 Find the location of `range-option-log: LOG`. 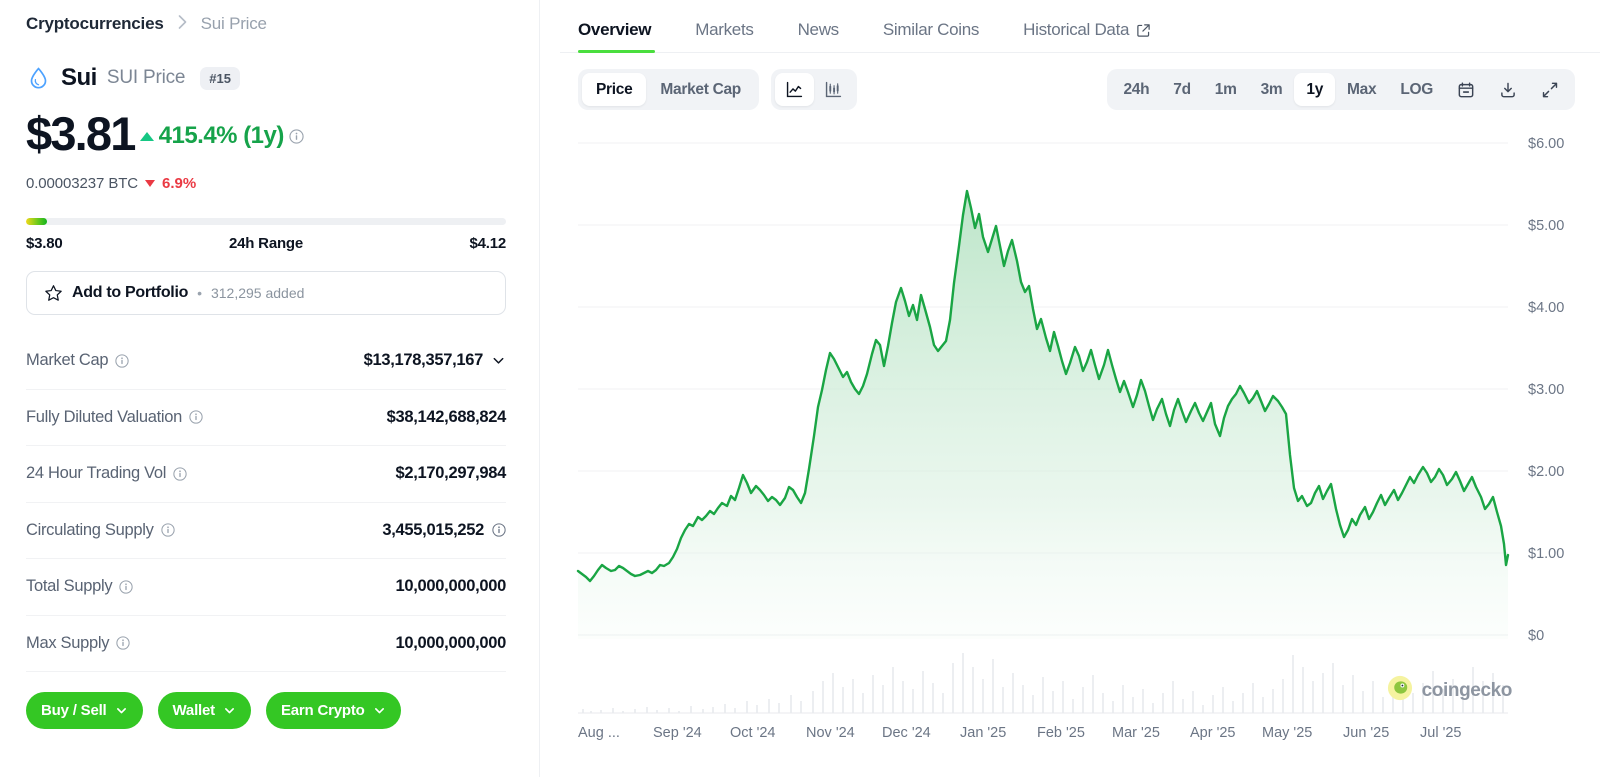

range-option-log: LOG is located at coordinates (1416, 89).